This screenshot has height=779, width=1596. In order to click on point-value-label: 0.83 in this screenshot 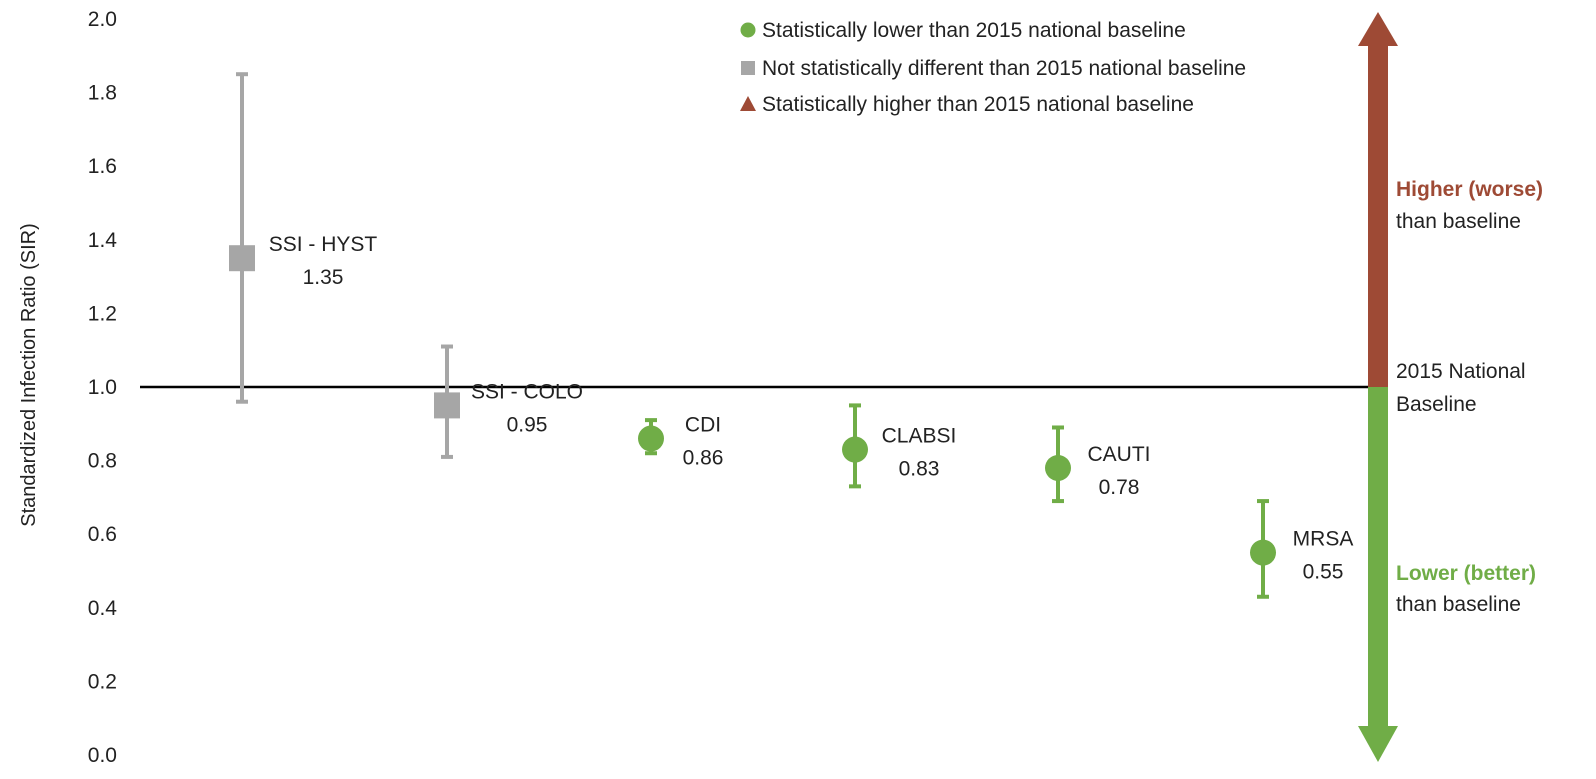, I will do `click(919, 469)`.